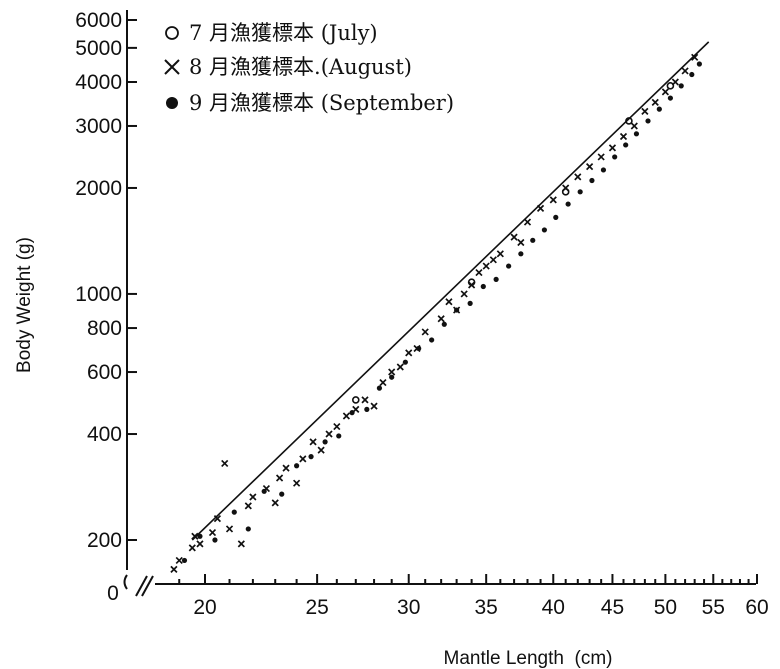 Image resolution: width=780 pixels, height=669 pixels. Describe the element at coordinates (144, 586) in the screenshot. I see `axis-break-mark` at that location.